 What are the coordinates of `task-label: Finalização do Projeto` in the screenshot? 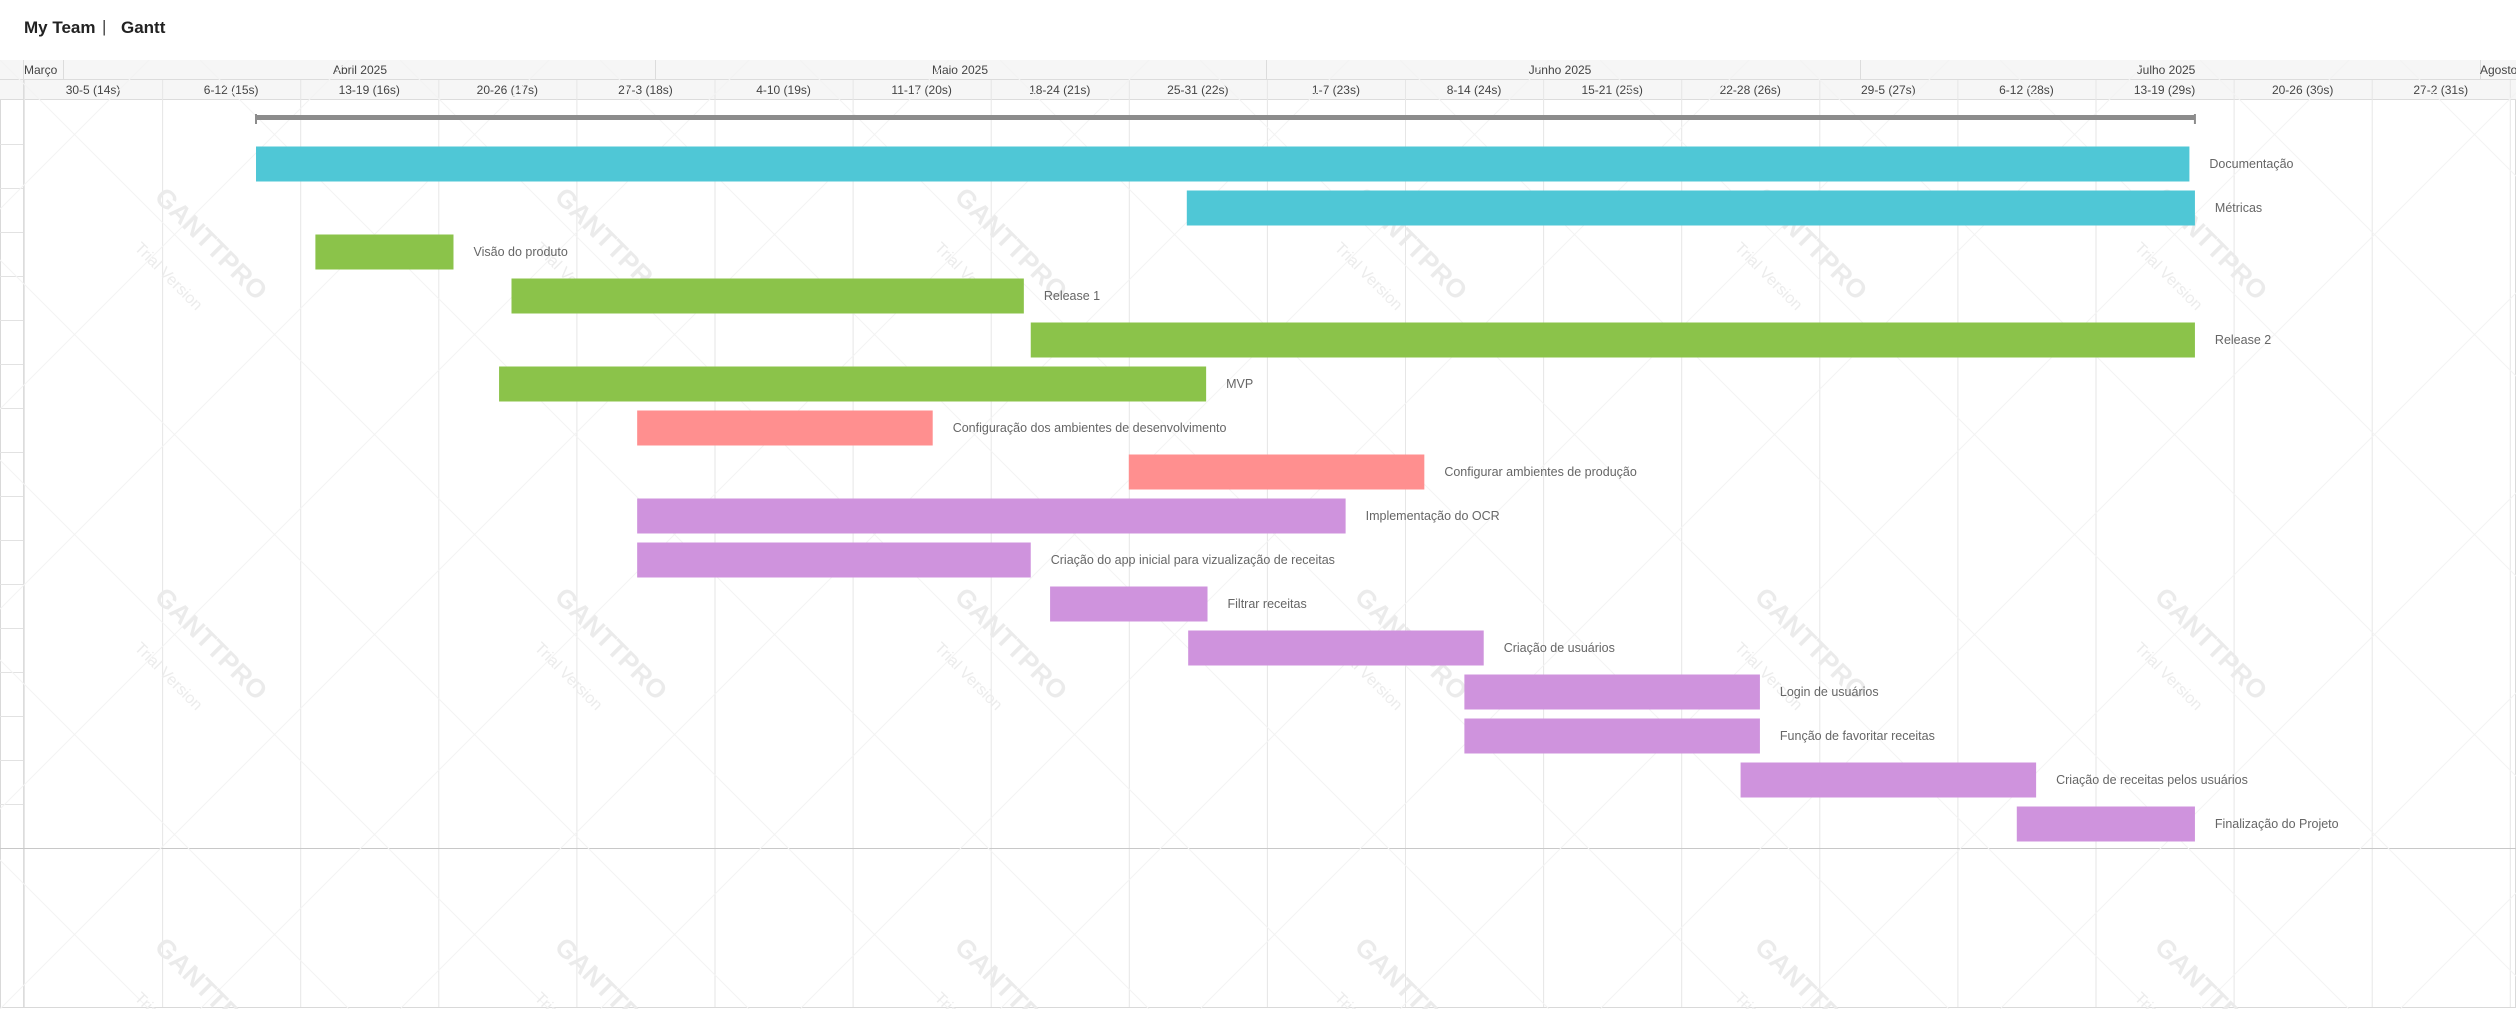 It's located at (2277, 824).